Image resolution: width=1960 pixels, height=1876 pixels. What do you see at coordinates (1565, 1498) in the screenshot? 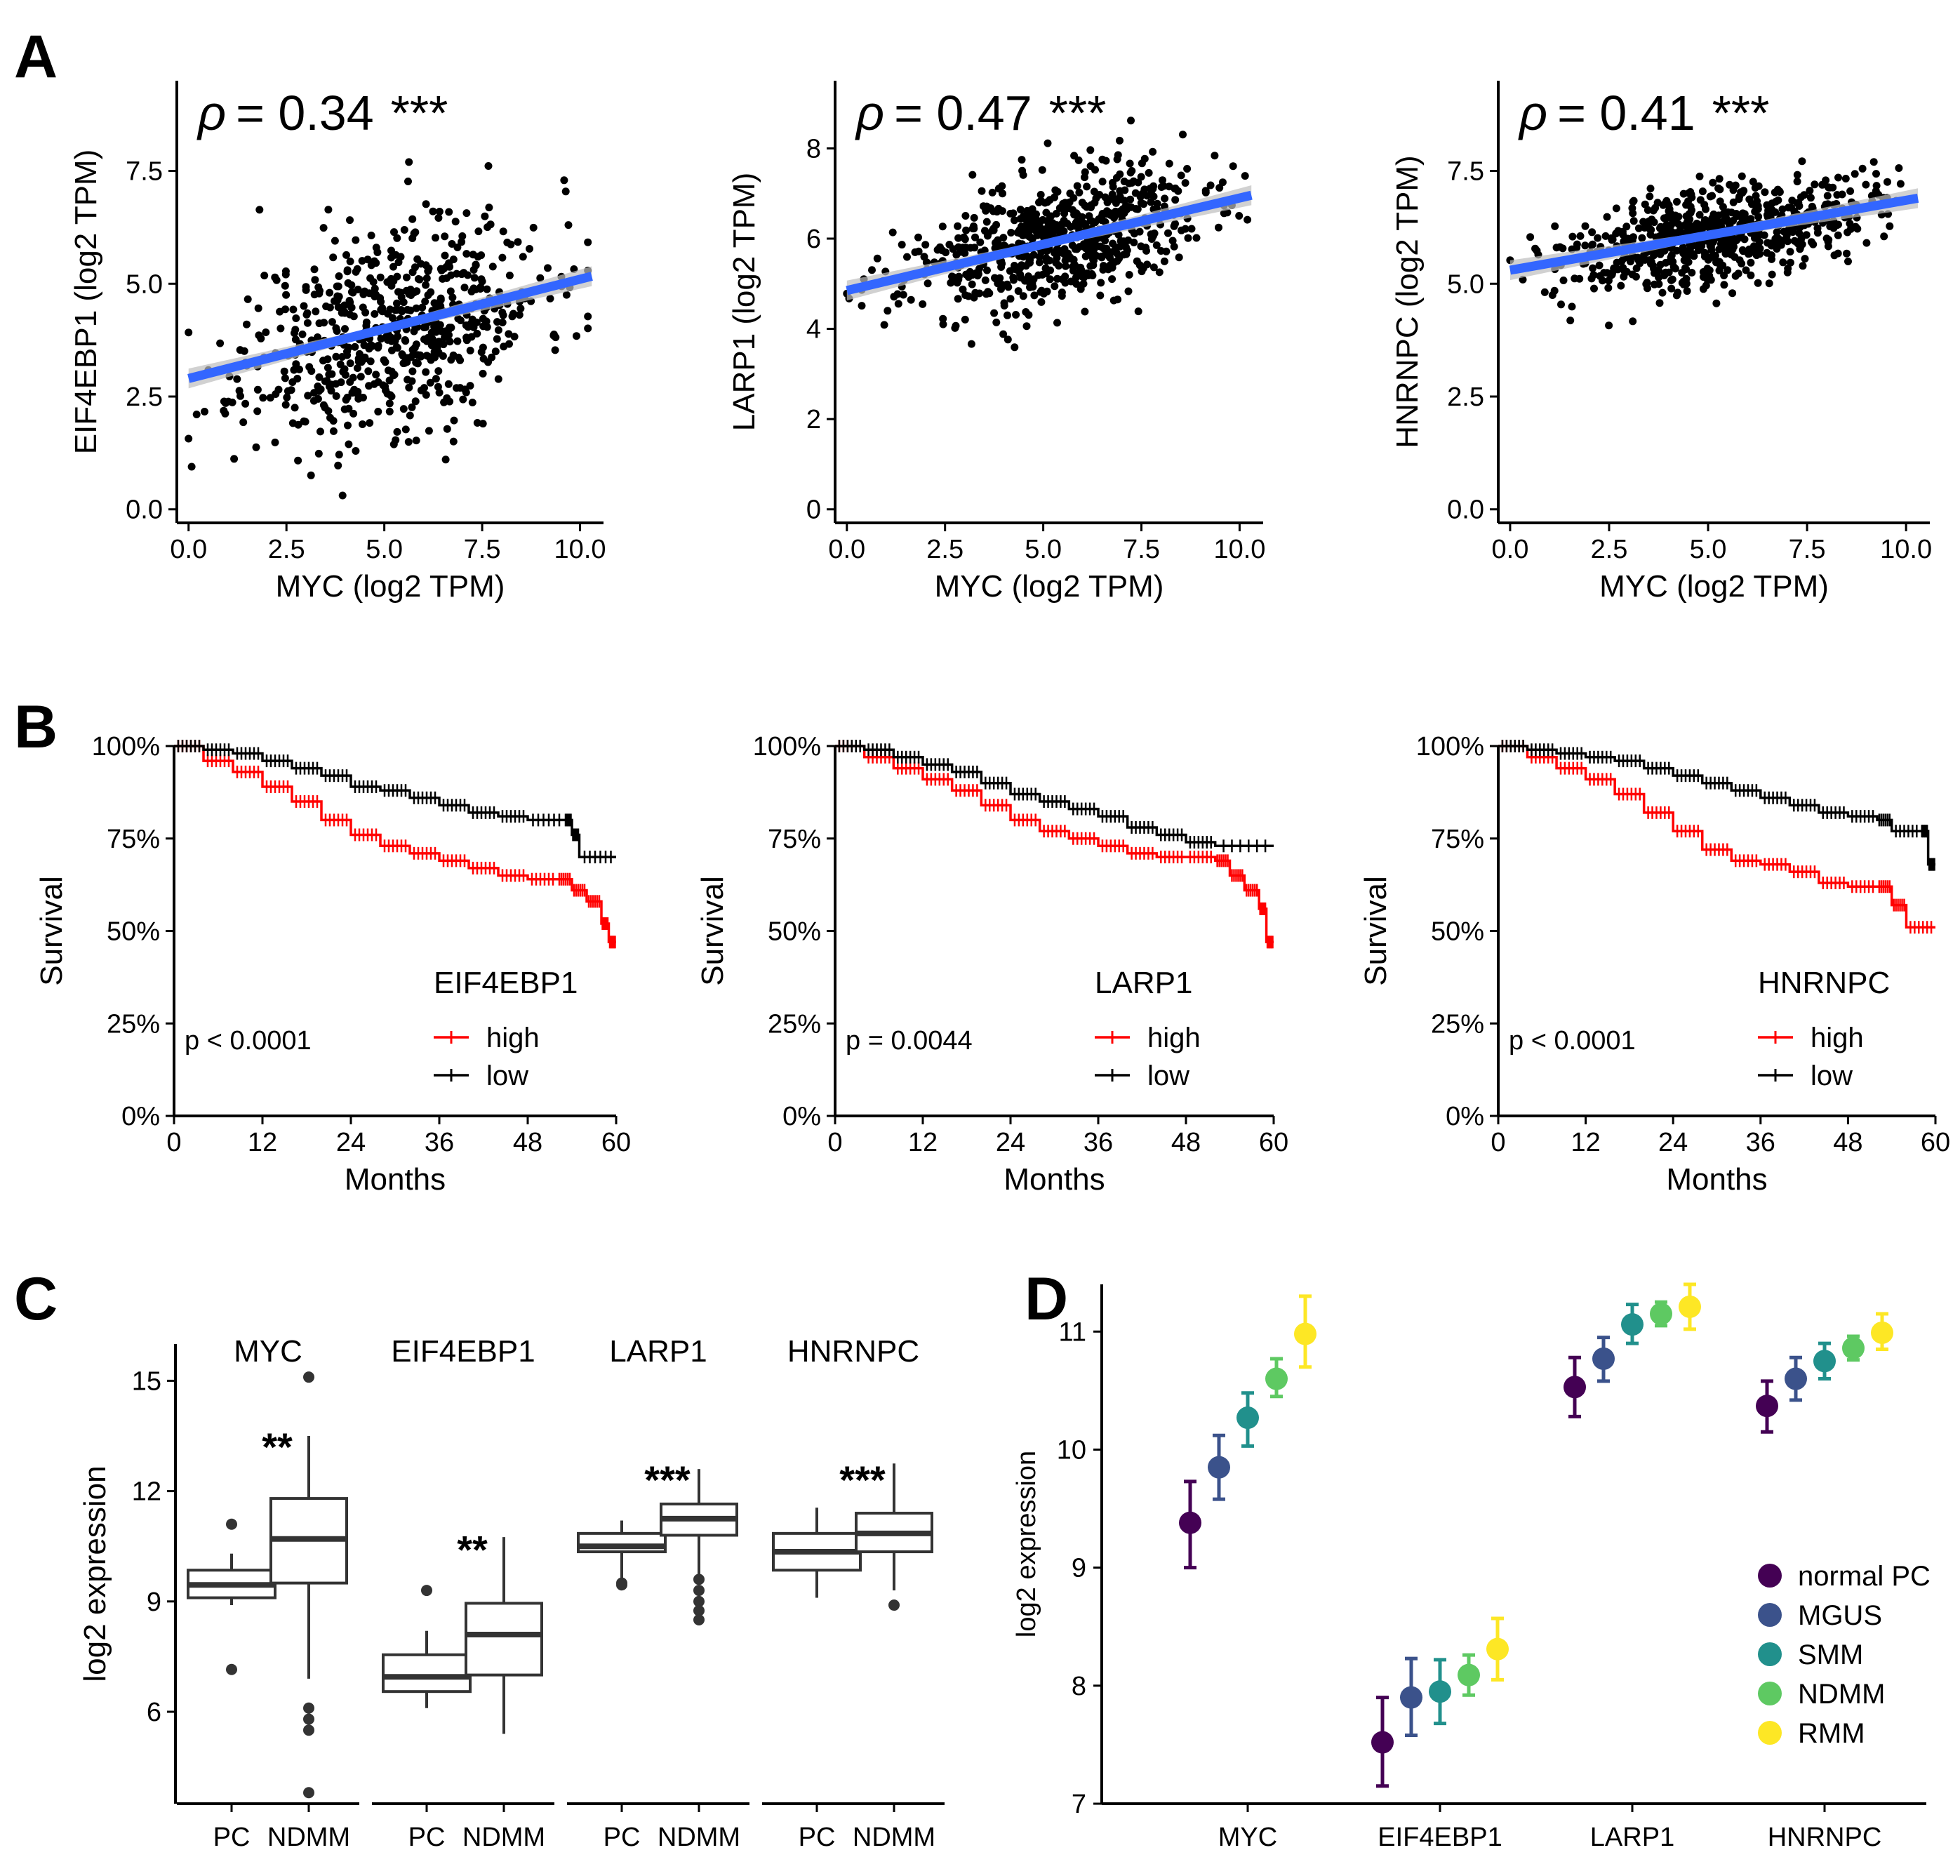
I see `series-ndmm` at bounding box center [1565, 1498].